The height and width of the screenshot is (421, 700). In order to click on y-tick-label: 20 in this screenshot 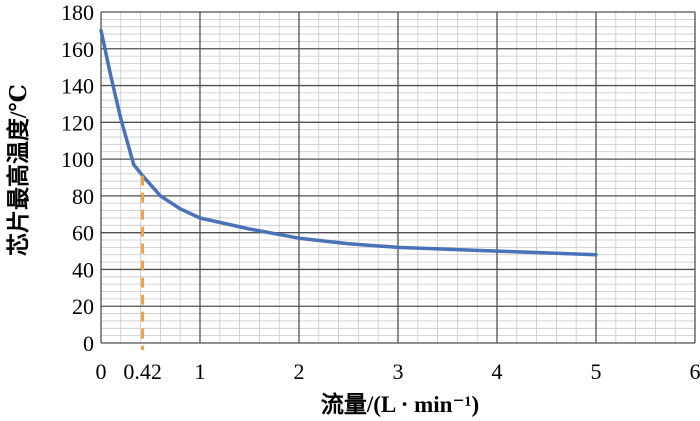, I will do `click(83, 306)`.